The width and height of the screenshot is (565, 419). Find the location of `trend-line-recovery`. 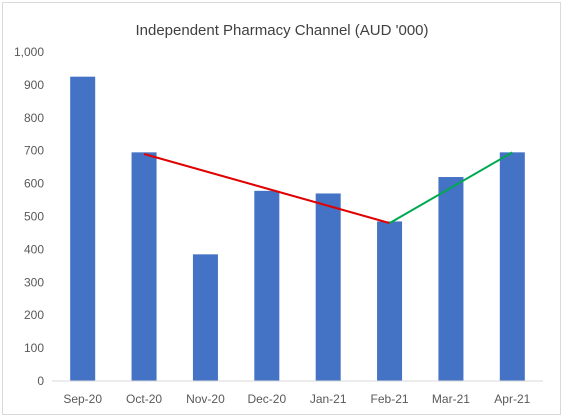

trend-line-recovery is located at coordinates (451, 187).